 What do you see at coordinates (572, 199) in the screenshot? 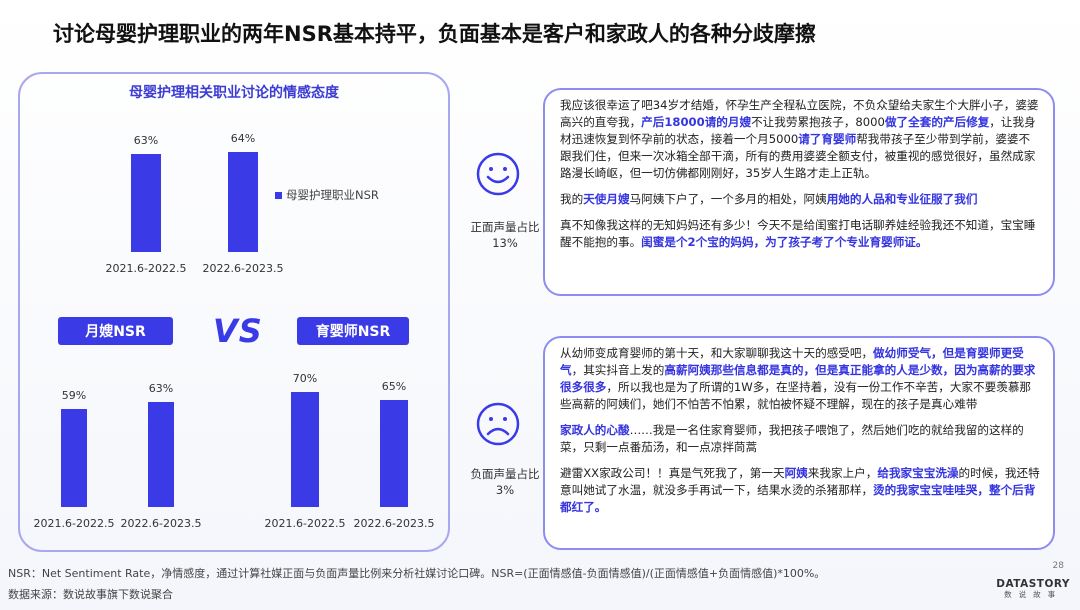
I see `quote-text: 我的` at bounding box center [572, 199].